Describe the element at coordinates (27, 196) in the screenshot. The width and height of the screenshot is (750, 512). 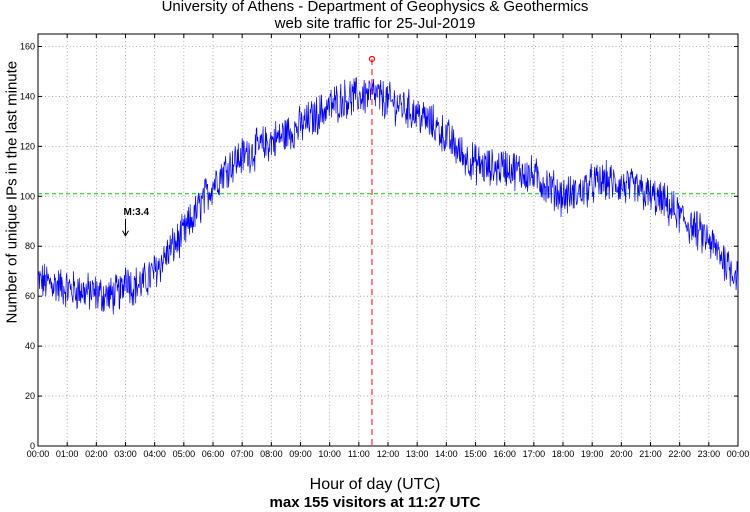
I see `y-tick-label: 100` at that location.